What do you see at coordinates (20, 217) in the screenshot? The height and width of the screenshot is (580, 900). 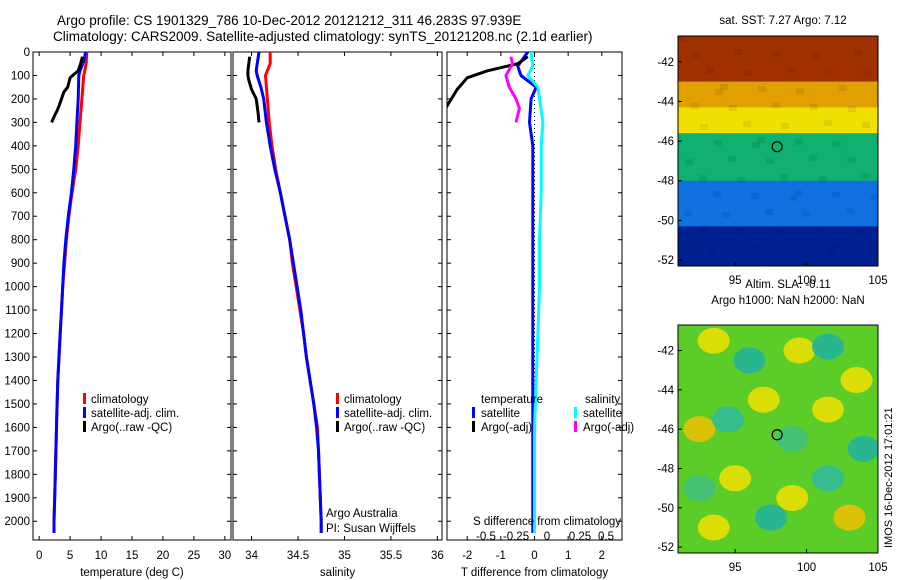 I see `y-tick-label: 700` at bounding box center [20, 217].